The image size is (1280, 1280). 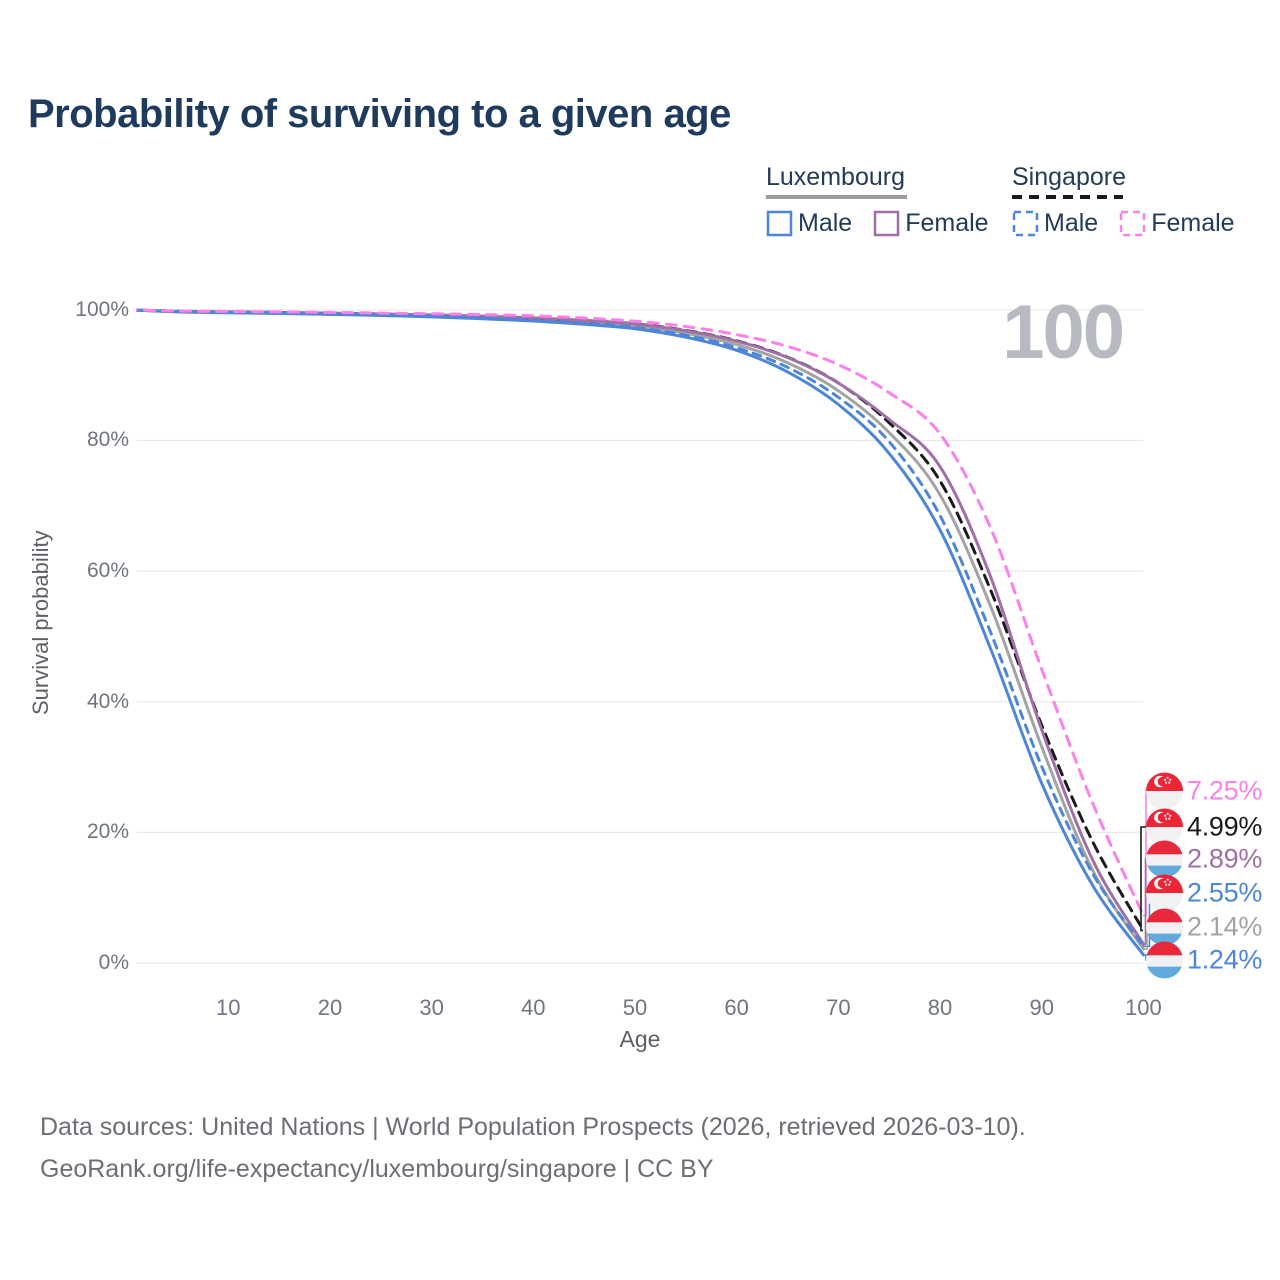 What do you see at coordinates (1225, 959) in the screenshot?
I see `end-value-text: 1.24%` at bounding box center [1225, 959].